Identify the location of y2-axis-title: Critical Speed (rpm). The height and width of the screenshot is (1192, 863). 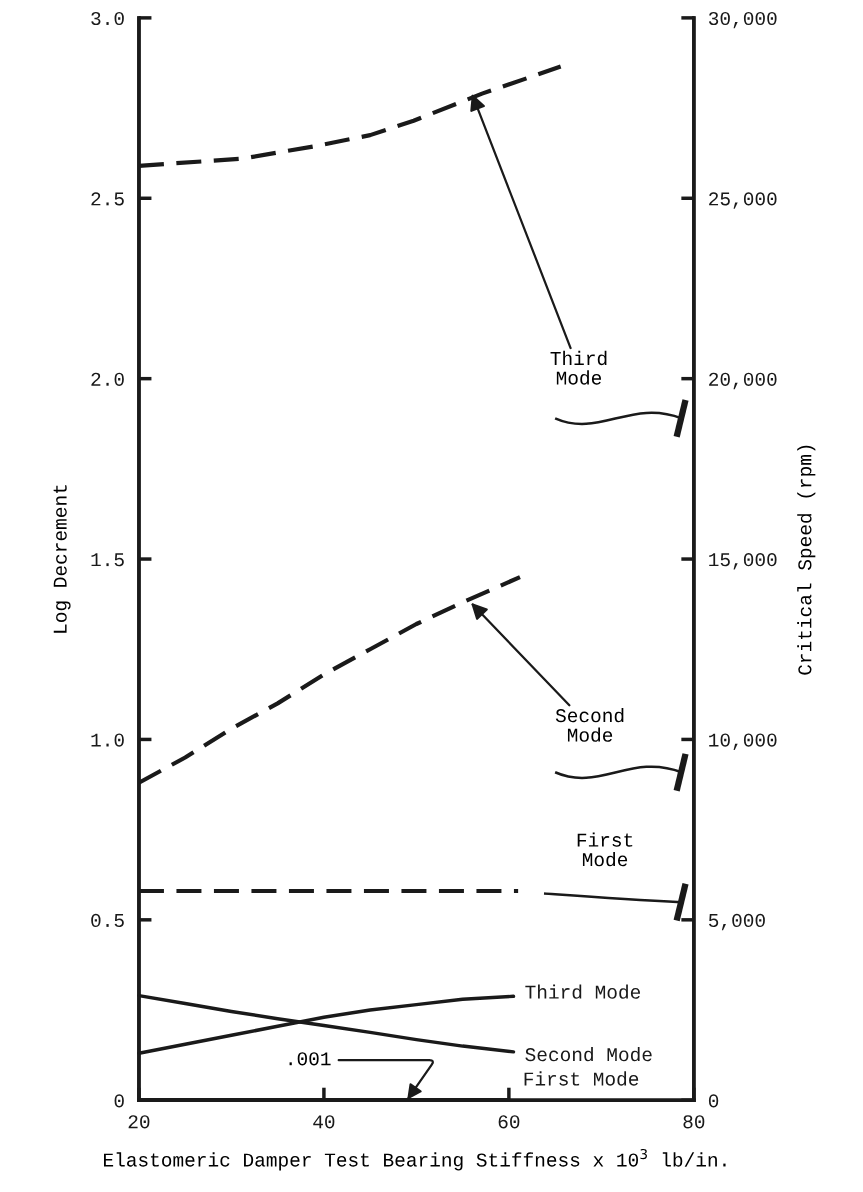
(806, 560).